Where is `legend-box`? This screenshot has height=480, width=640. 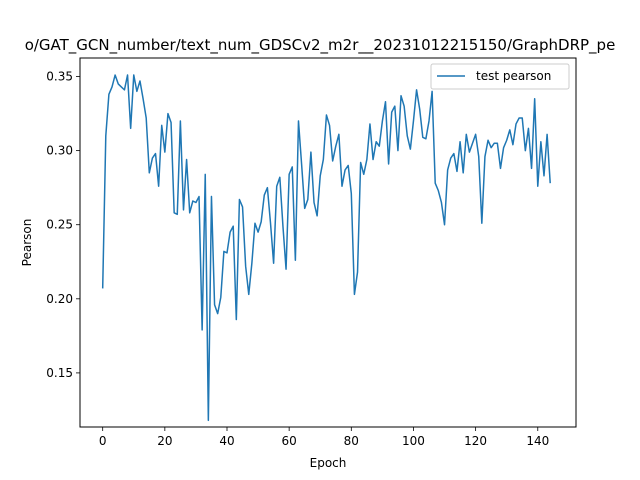 legend-box is located at coordinates (500, 76).